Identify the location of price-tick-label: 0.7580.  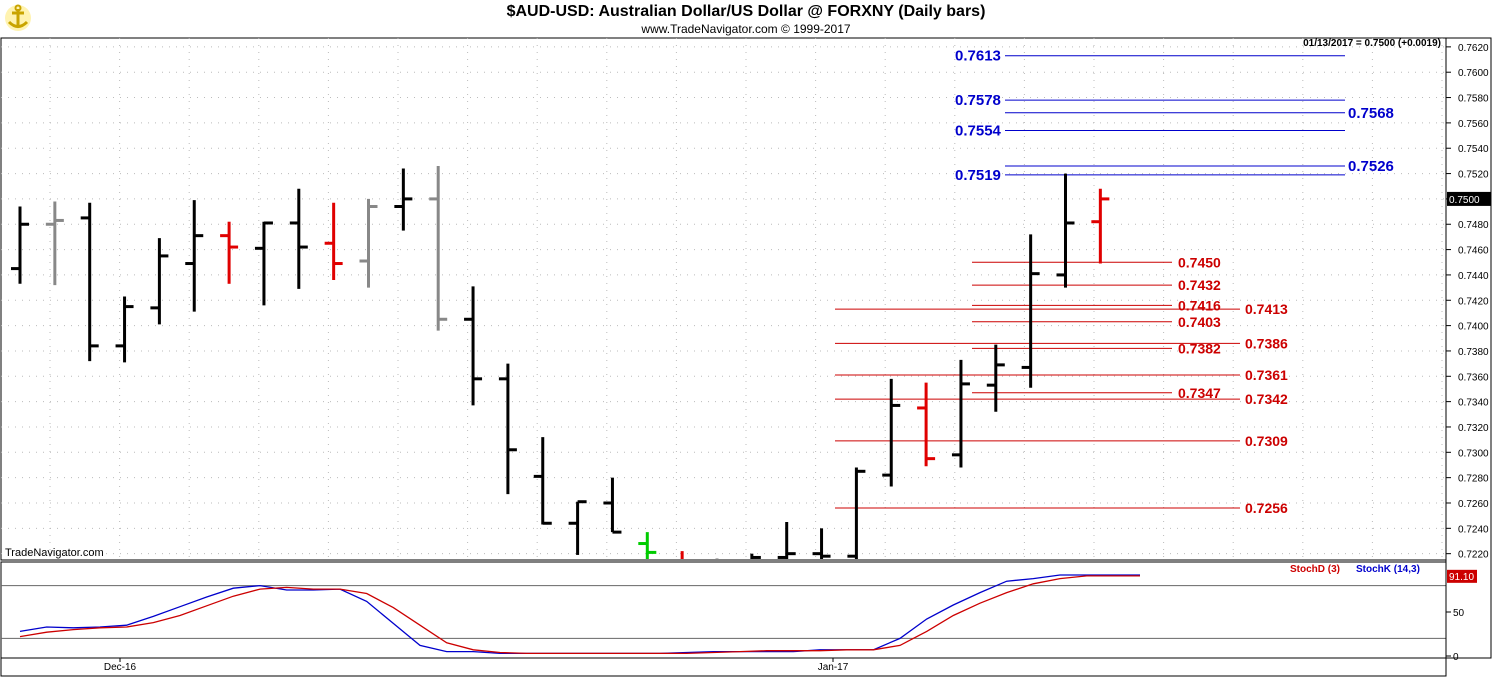
(1473, 99).